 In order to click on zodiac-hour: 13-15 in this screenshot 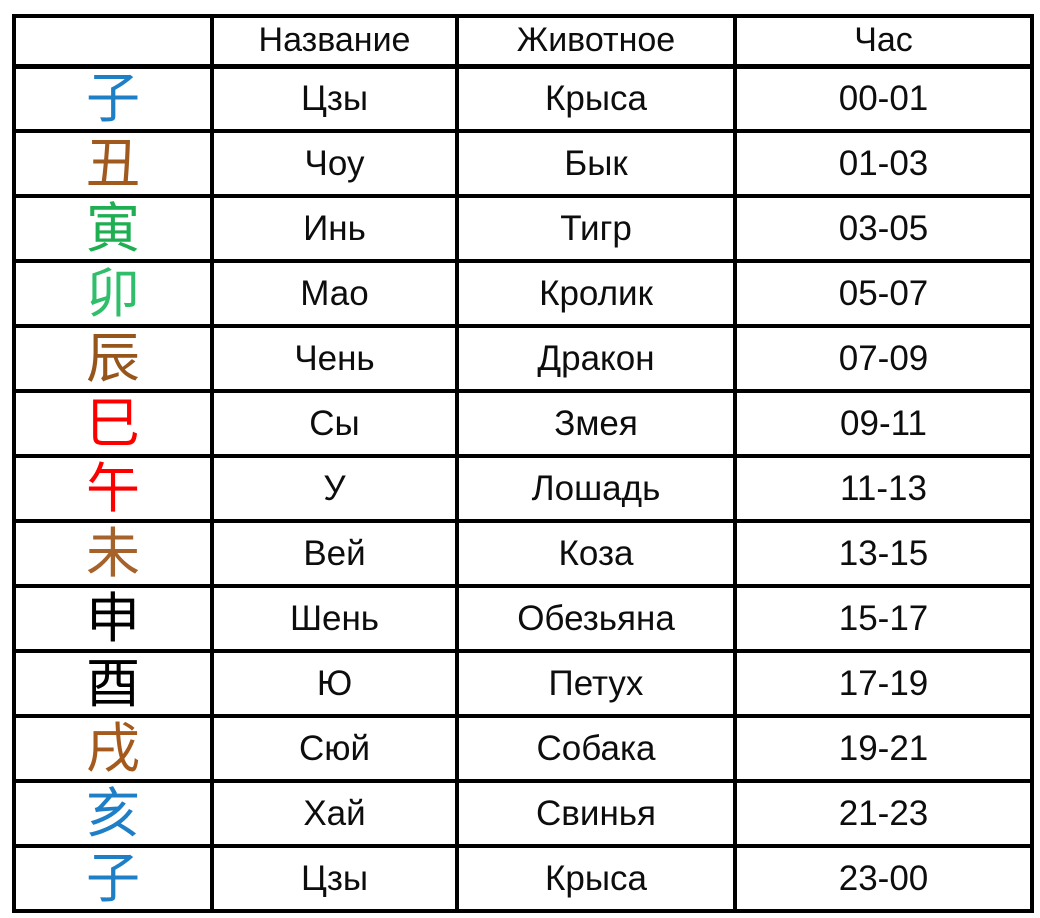, I will do `click(883, 553)`.